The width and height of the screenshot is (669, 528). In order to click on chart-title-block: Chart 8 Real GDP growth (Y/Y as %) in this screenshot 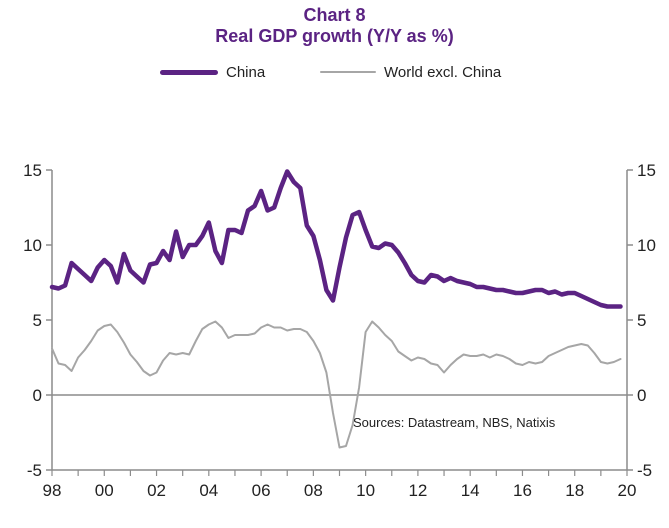, I will do `click(334, 25)`.